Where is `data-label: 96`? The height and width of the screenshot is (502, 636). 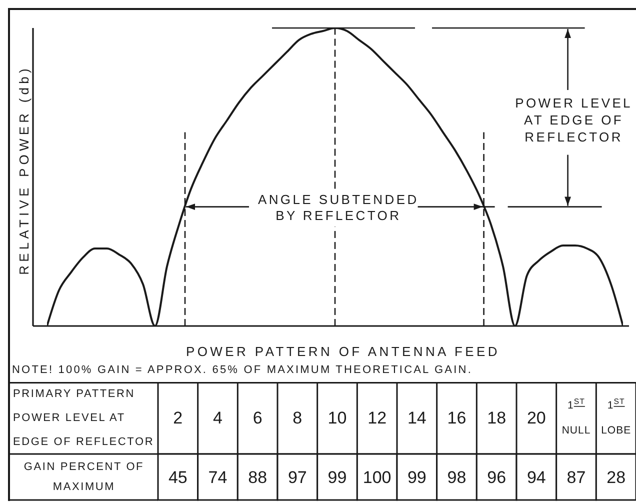 data-label: 96 is located at coordinates (496, 477).